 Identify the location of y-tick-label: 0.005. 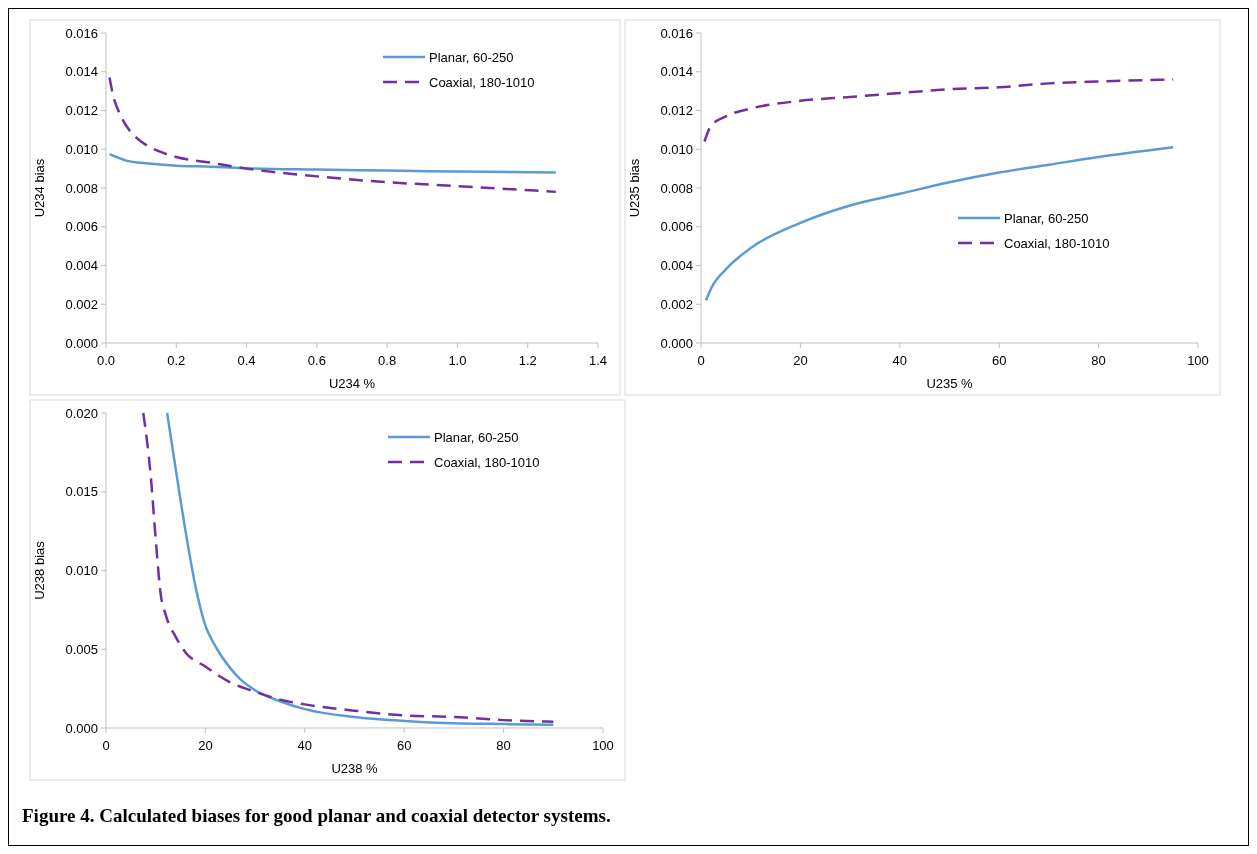
(81, 649).